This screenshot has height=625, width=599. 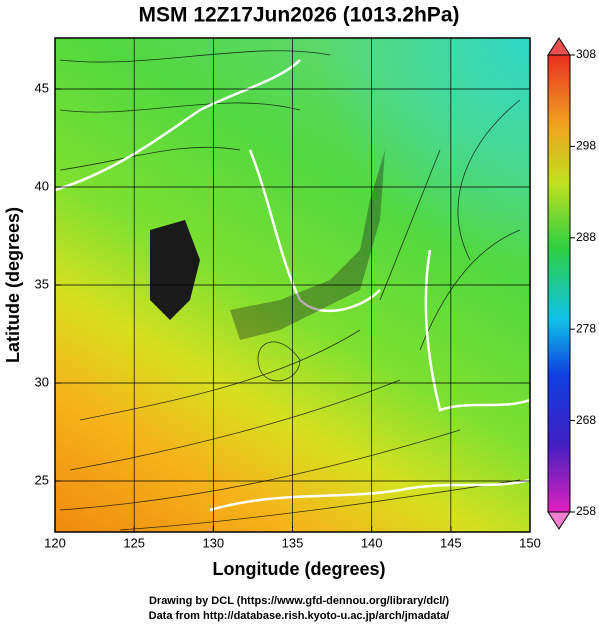 I want to click on y-tick-label: 35, so click(x=42, y=283).